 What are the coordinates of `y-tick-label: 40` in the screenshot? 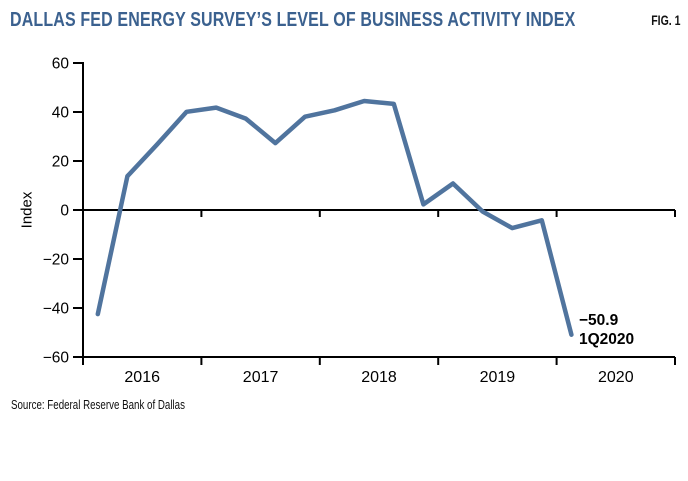 It's located at (61, 113).